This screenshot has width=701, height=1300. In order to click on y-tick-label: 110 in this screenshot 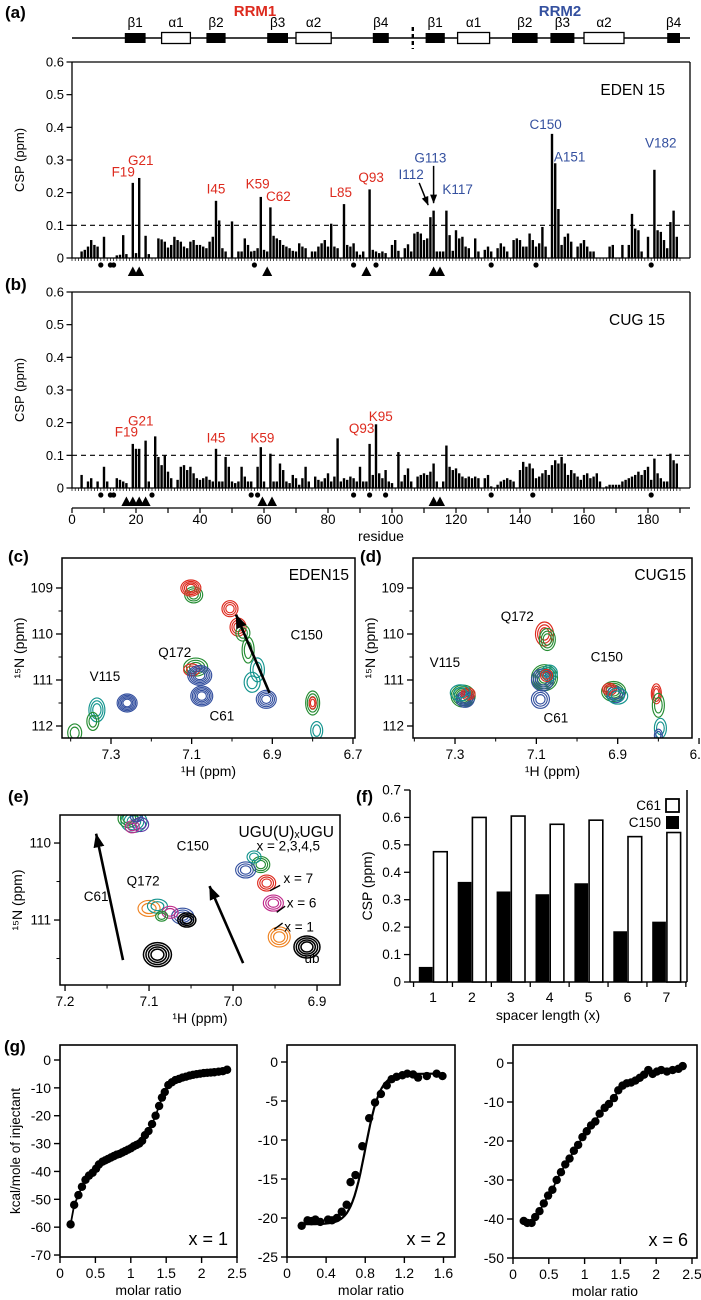, I will do `click(42, 633)`.